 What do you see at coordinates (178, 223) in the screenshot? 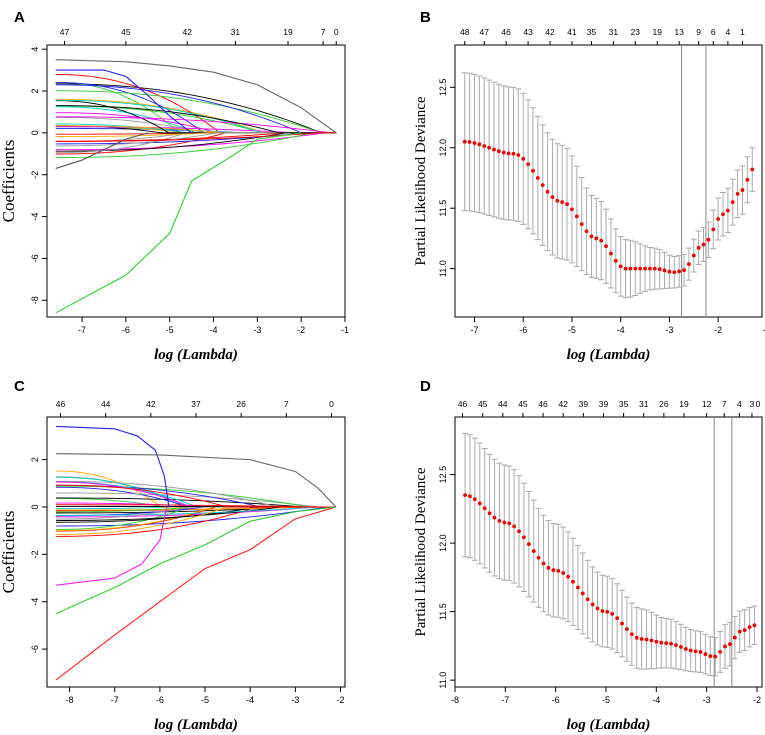
I see `coefficient-path-green` at bounding box center [178, 223].